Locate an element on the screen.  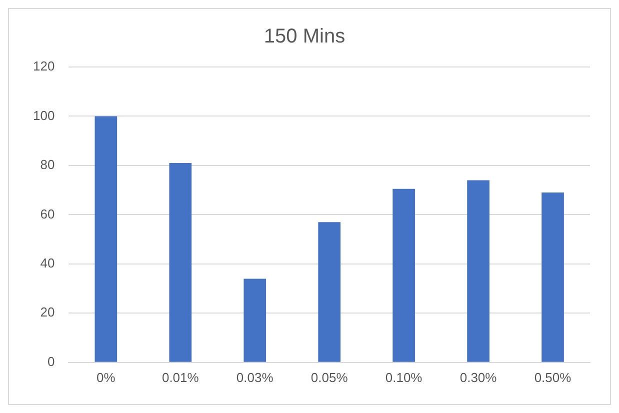
chart-title: 150 Mins is located at coordinates (305, 37).